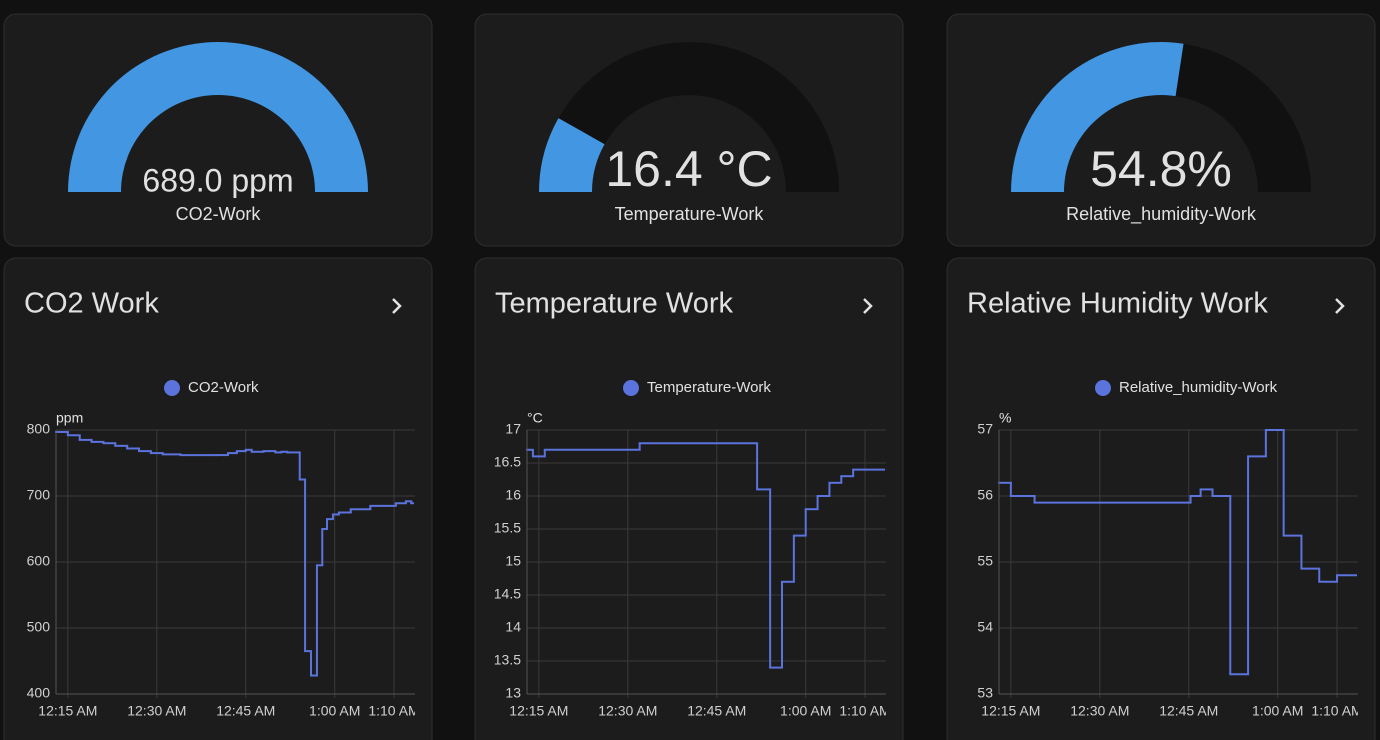 The image size is (1380, 740). What do you see at coordinates (39, 561) in the screenshot?
I see `y-tick-label: 600` at bounding box center [39, 561].